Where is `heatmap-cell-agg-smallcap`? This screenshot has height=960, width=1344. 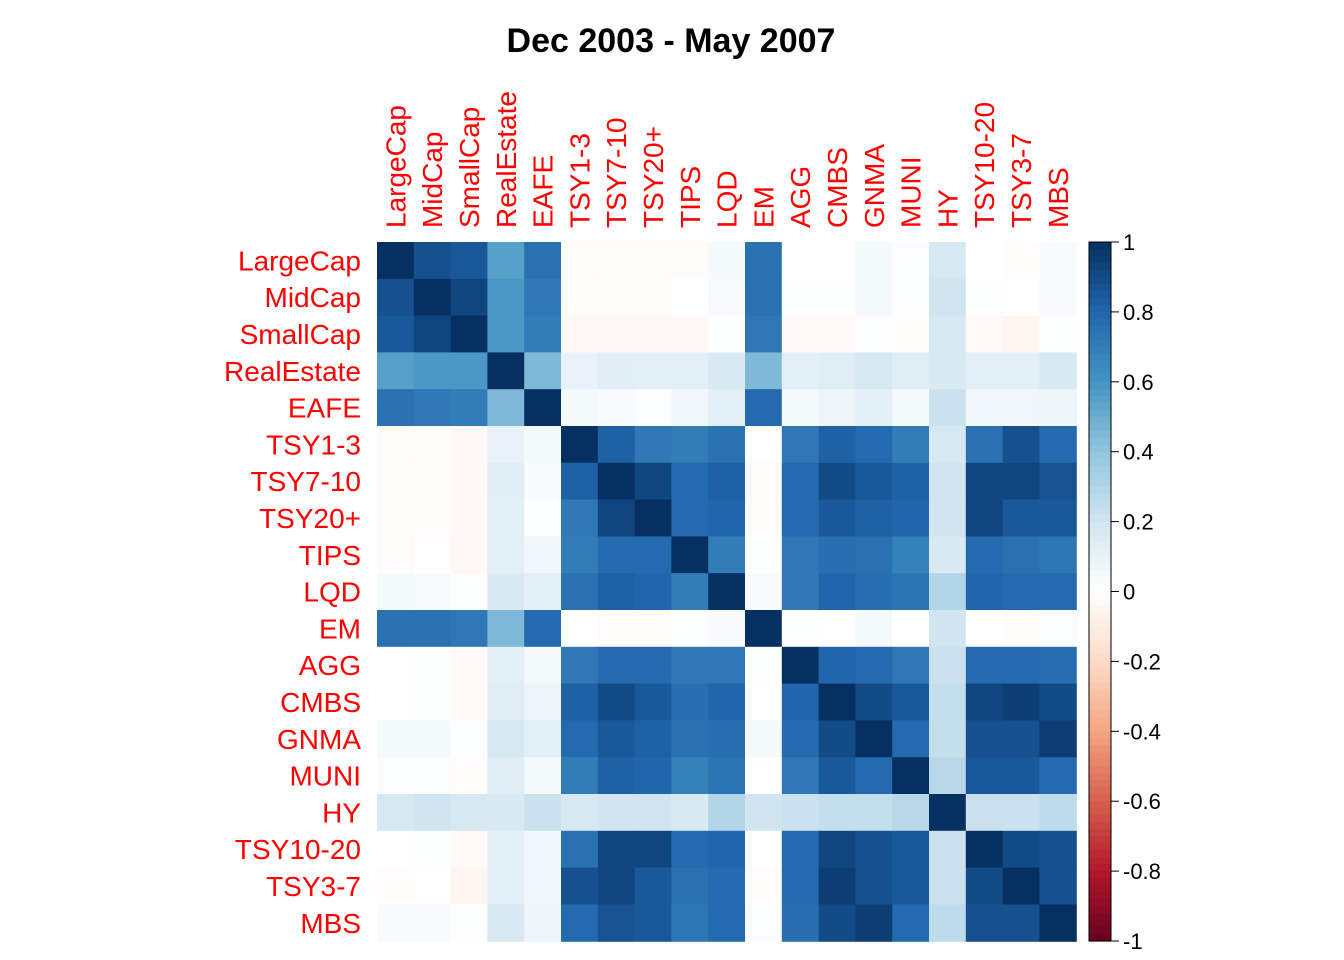 heatmap-cell-agg-smallcap is located at coordinates (469, 665).